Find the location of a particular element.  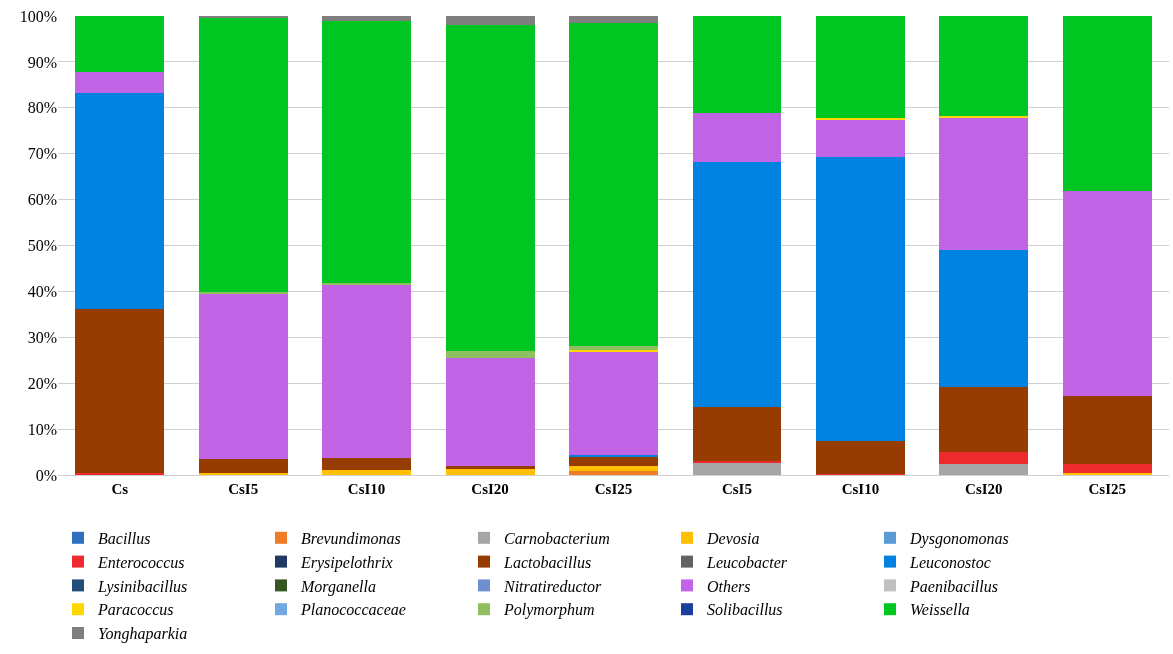

y-tick-label: 90% is located at coordinates (42, 62).